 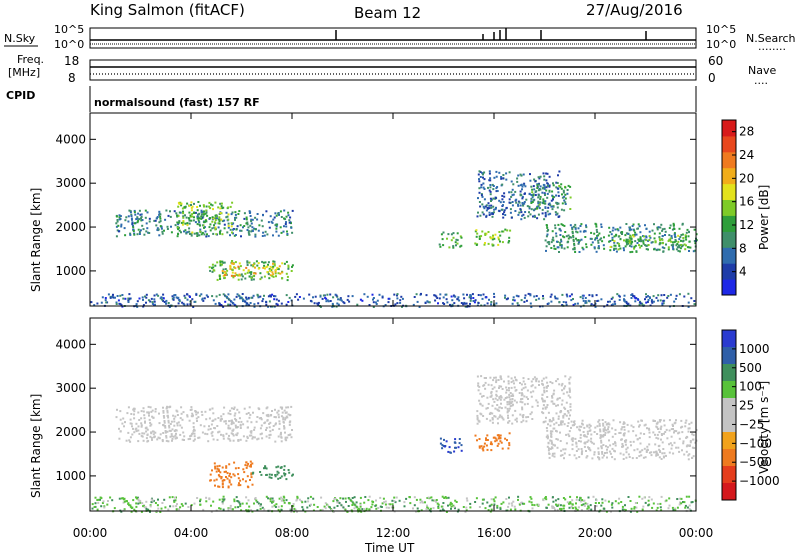 What do you see at coordinates (634, 10) in the screenshot?
I see `date-label: 27/Aug/2016` at bounding box center [634, 10].